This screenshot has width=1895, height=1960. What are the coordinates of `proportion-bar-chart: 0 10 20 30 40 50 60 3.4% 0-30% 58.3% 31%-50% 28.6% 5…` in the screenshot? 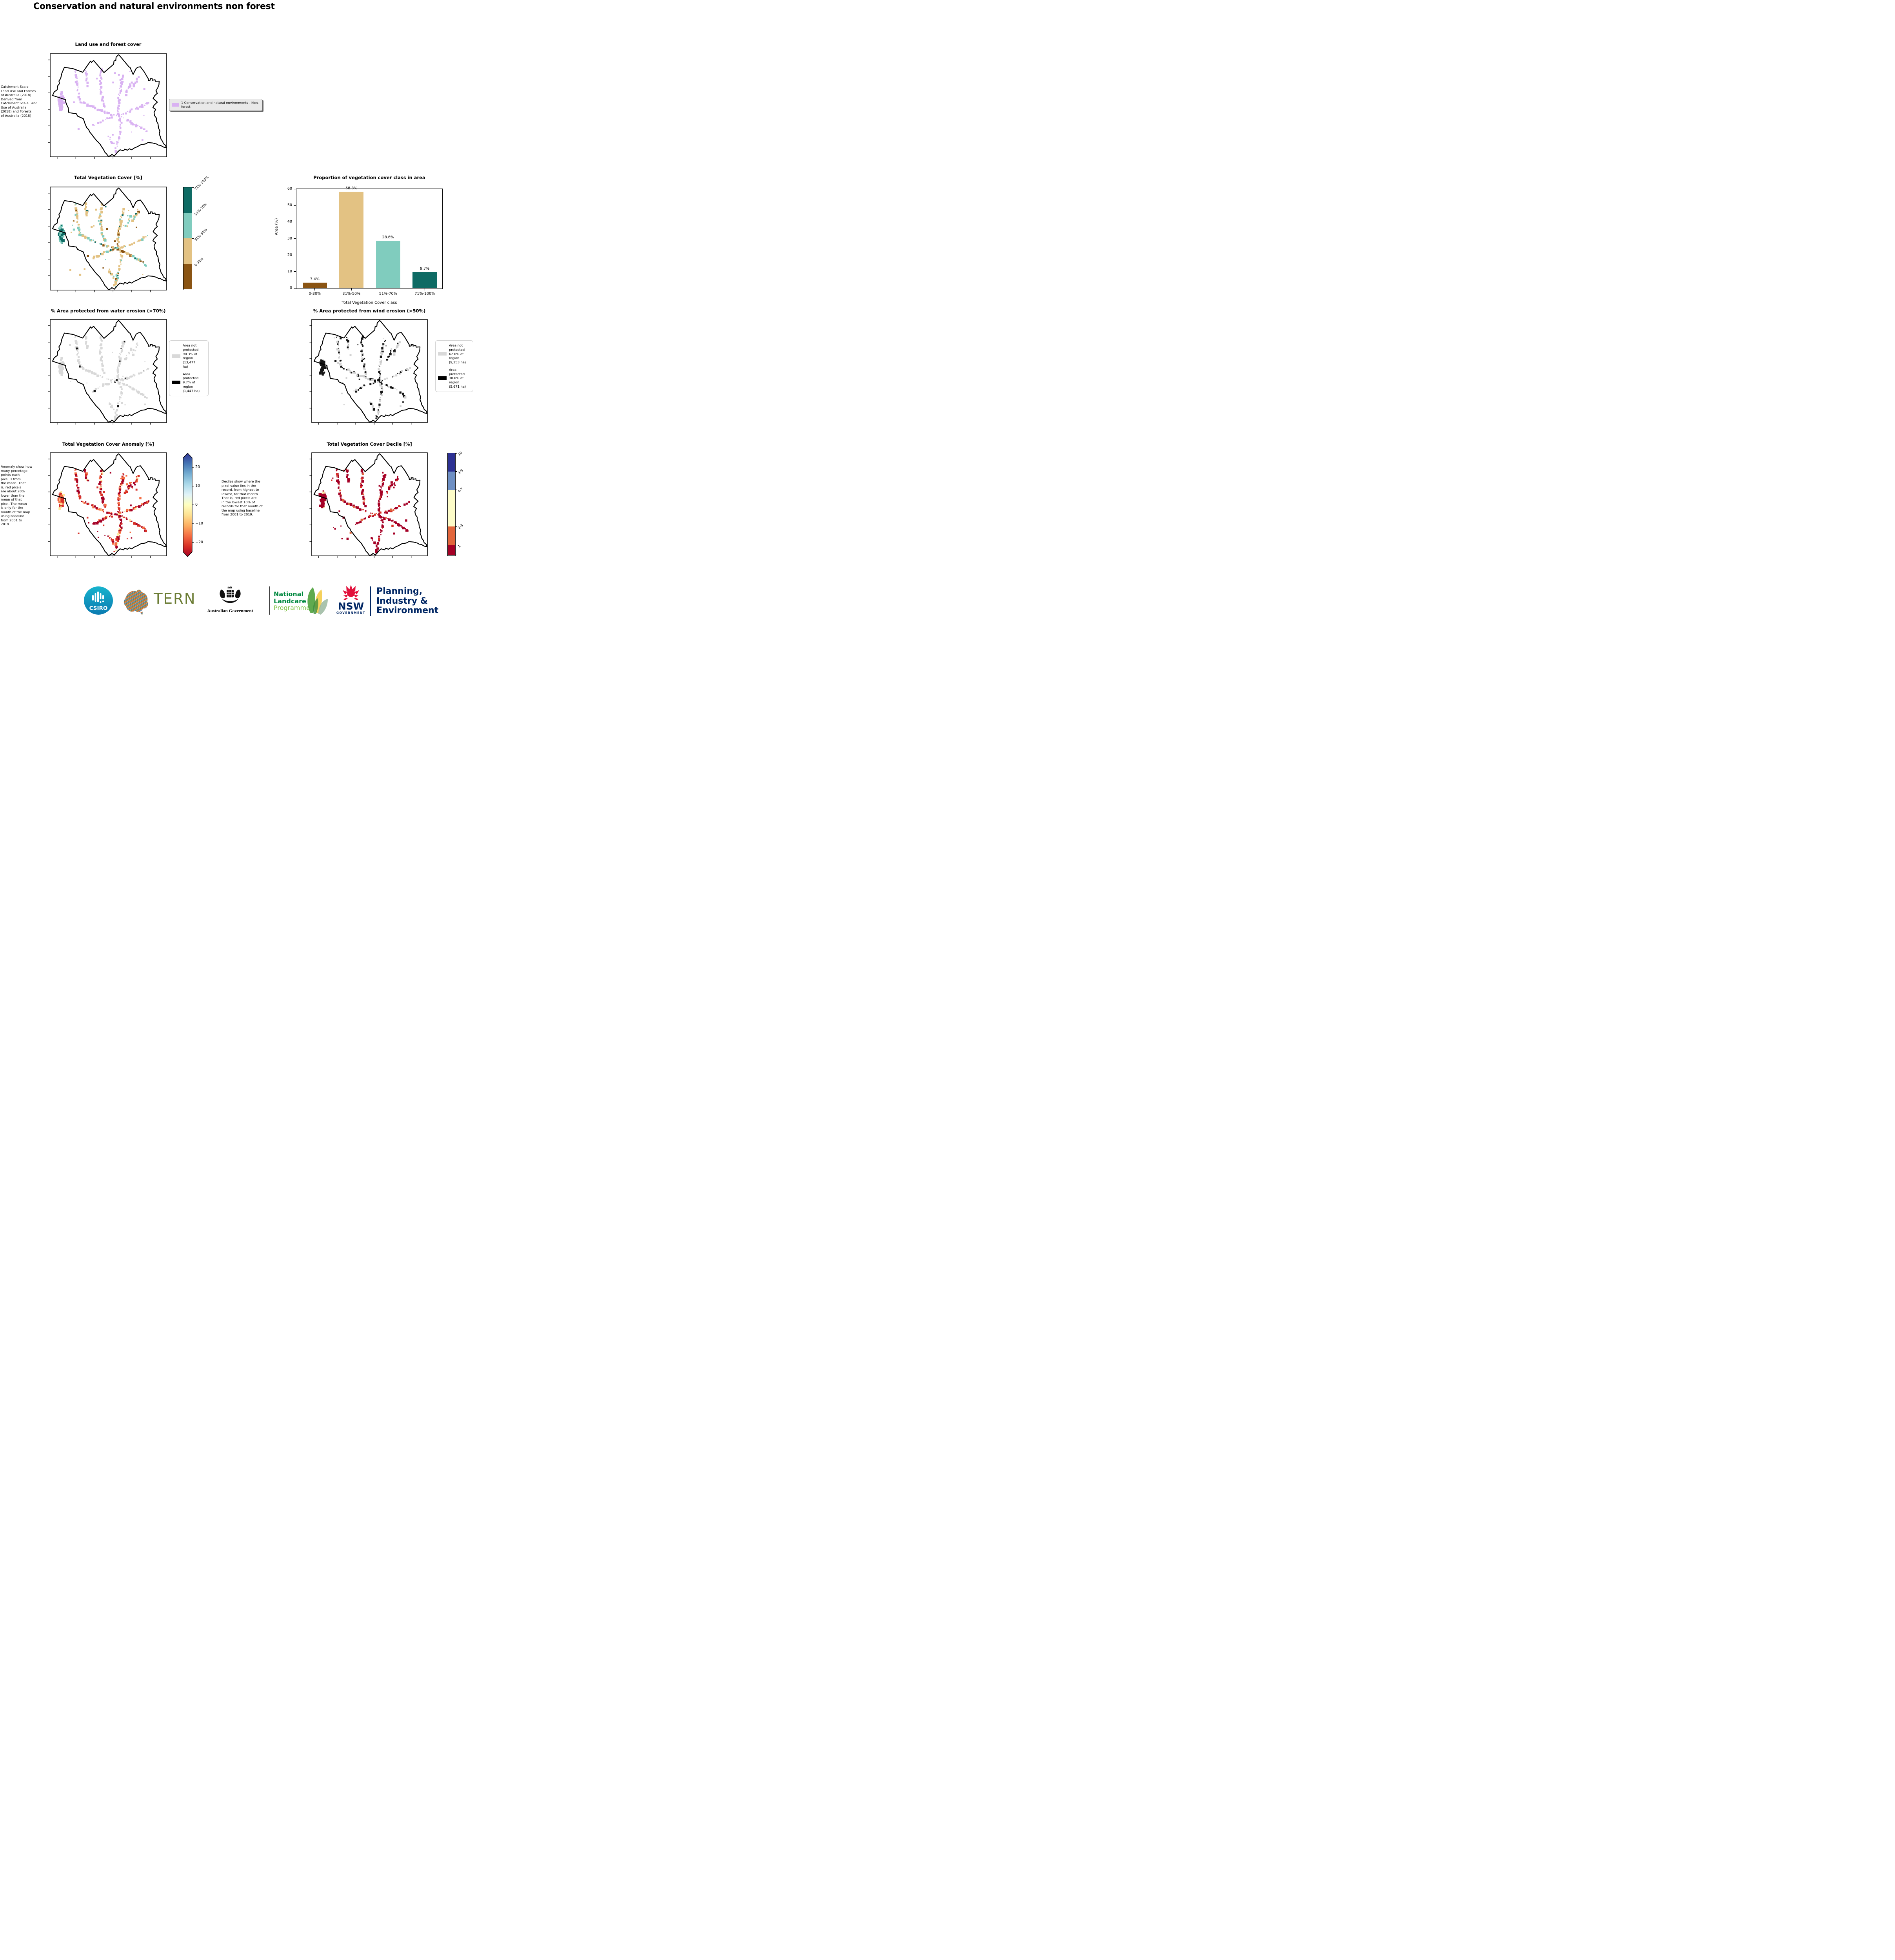 It's located at (365, 241).